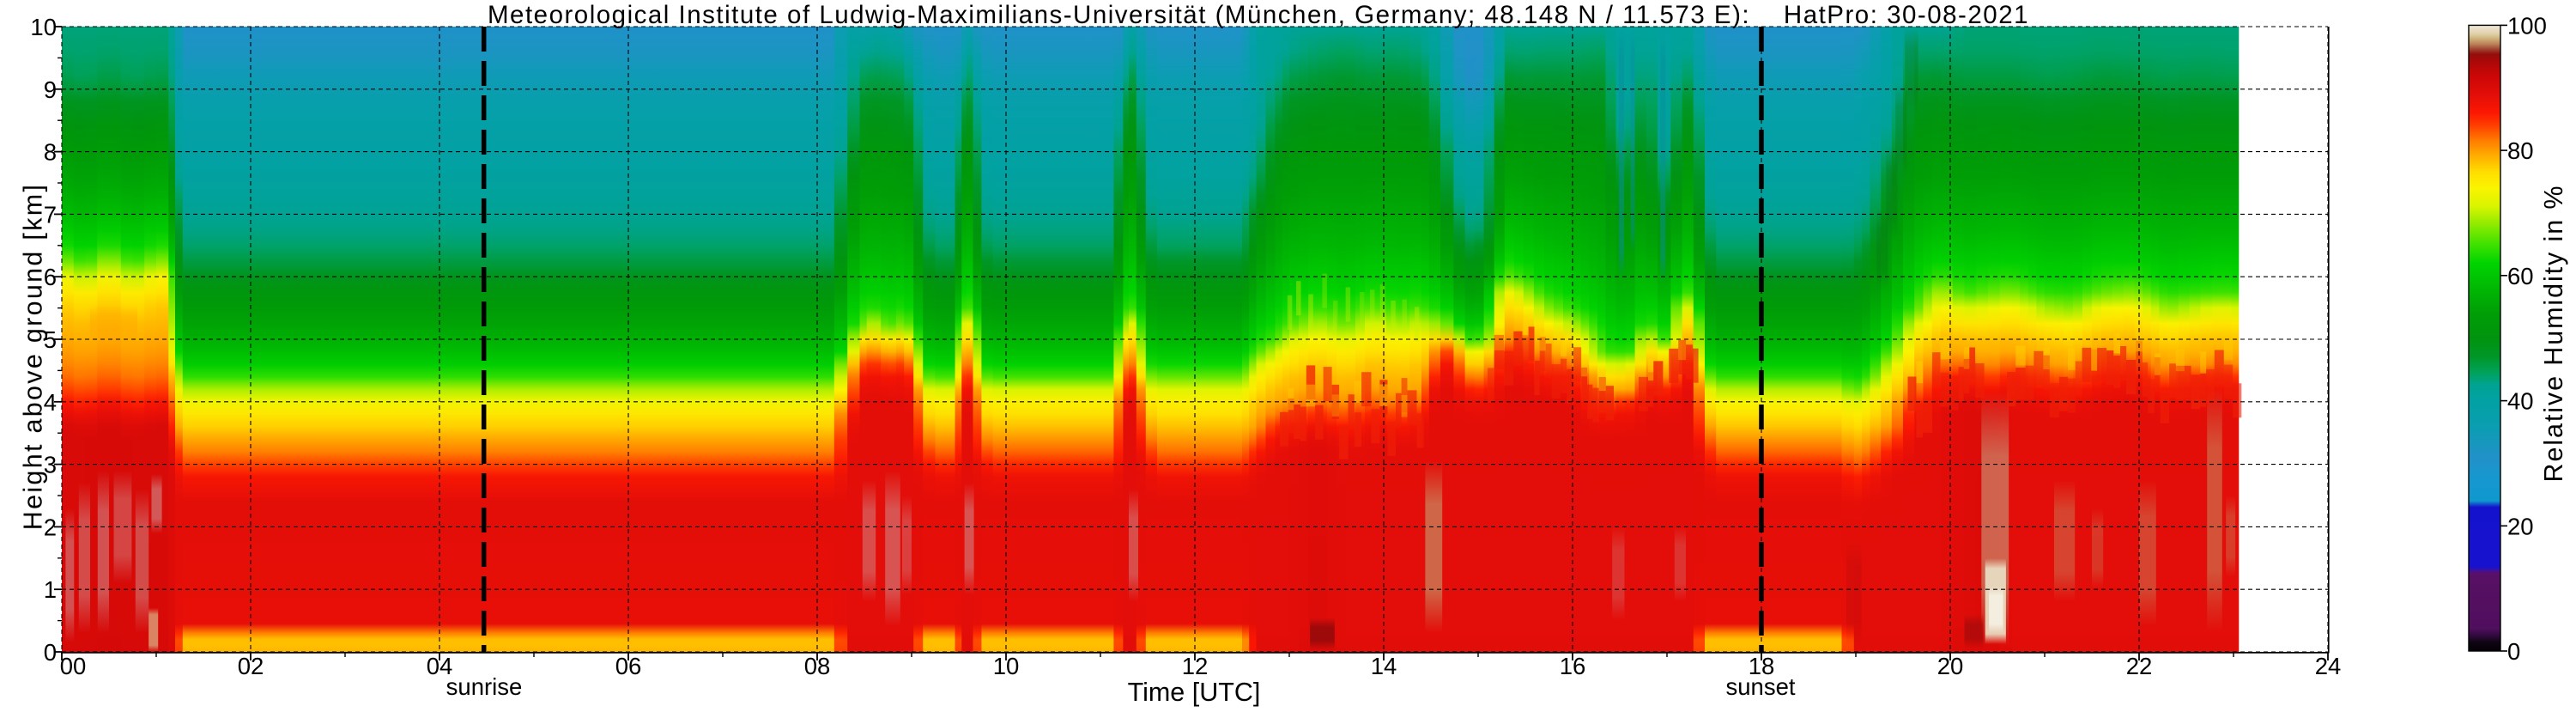  Describe the element at coordinates (1573, 666) in the screenshot. I see `svg-text: 16` at that location.